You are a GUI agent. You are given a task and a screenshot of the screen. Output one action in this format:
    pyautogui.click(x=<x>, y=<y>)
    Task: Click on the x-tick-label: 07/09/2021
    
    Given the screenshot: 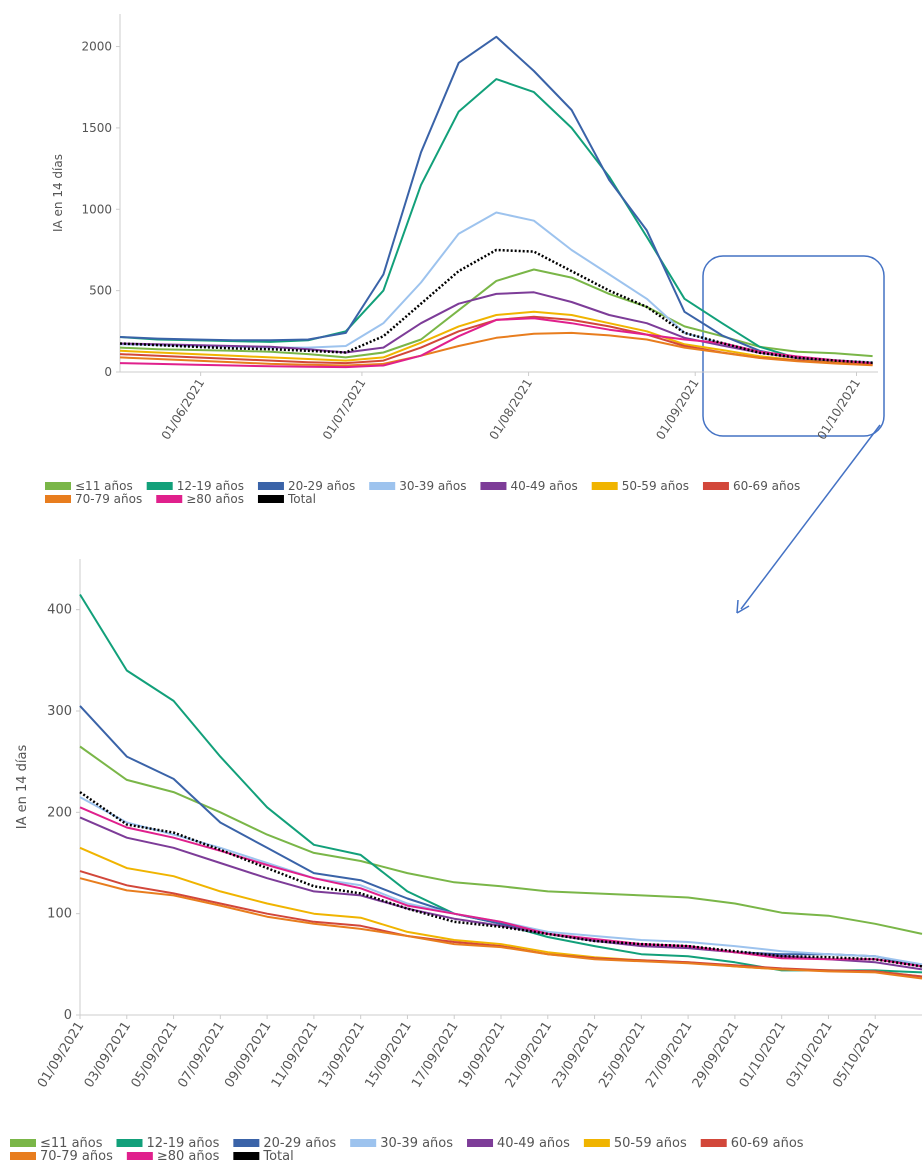 What is the action you would take?
    pyautogui.click(x=201, y=1054)
    